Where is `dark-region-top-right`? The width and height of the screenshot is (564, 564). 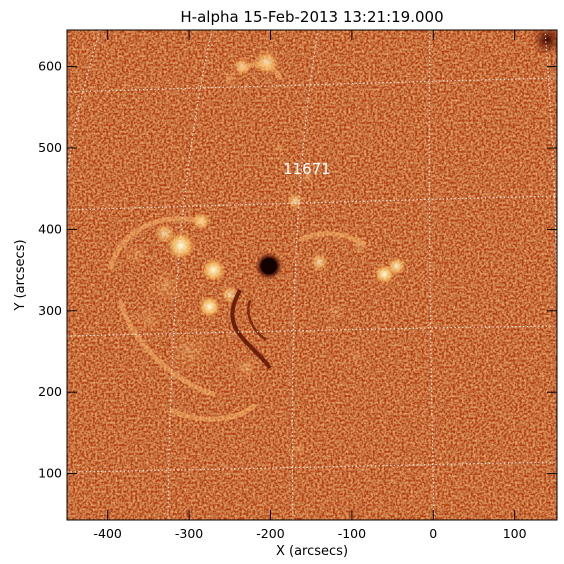 dark-region-top-right is located at coordinates (544, 43).